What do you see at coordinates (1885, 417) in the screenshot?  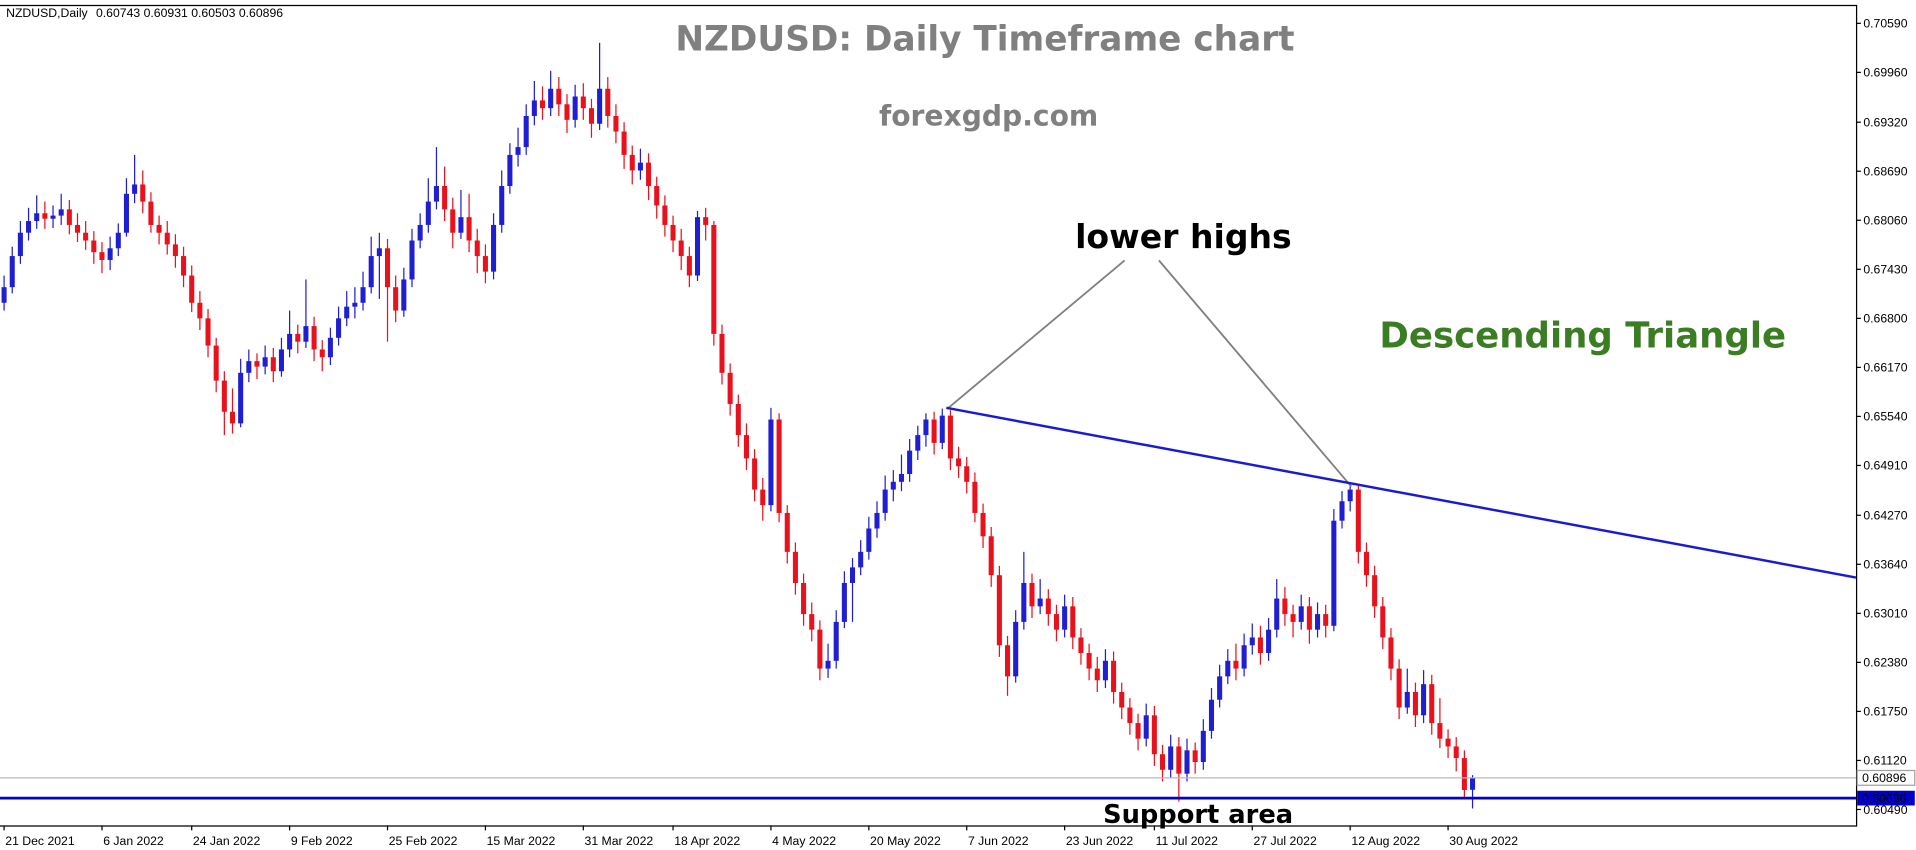 I see `y-tick-label: 0.65540` at bounding box center [1885, 417].